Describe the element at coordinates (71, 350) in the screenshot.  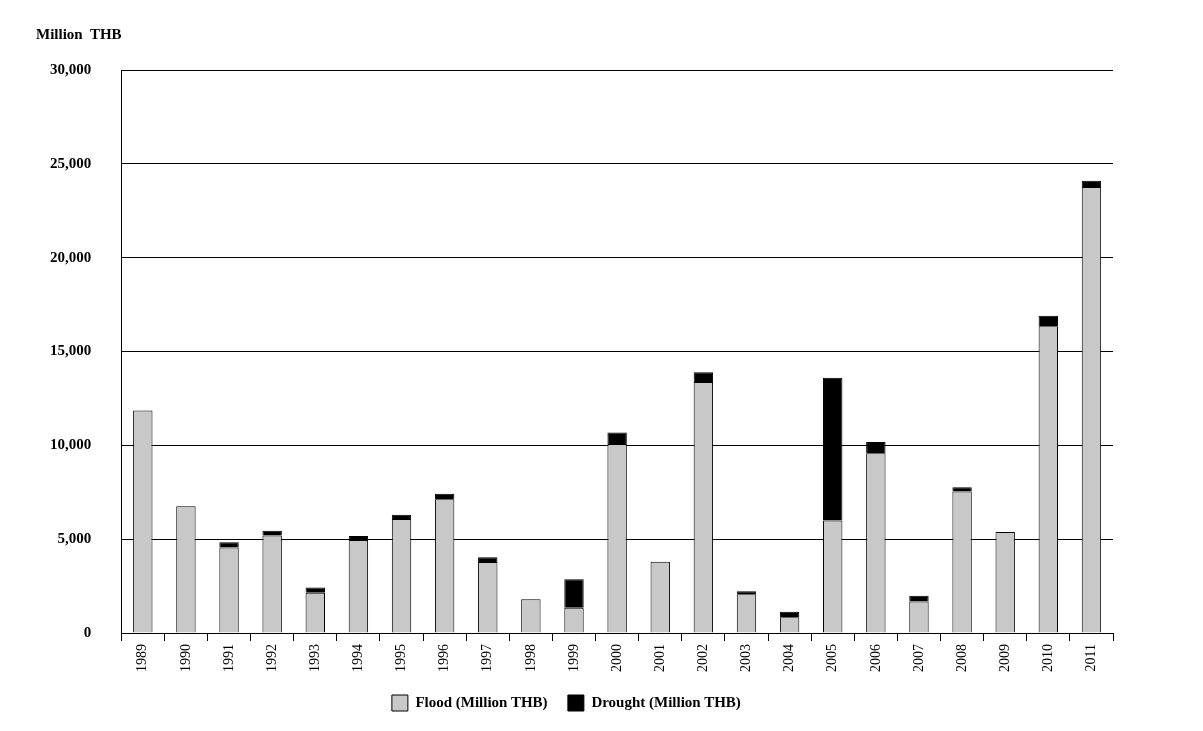
I see `y-tick-label: 15,000` at that location.